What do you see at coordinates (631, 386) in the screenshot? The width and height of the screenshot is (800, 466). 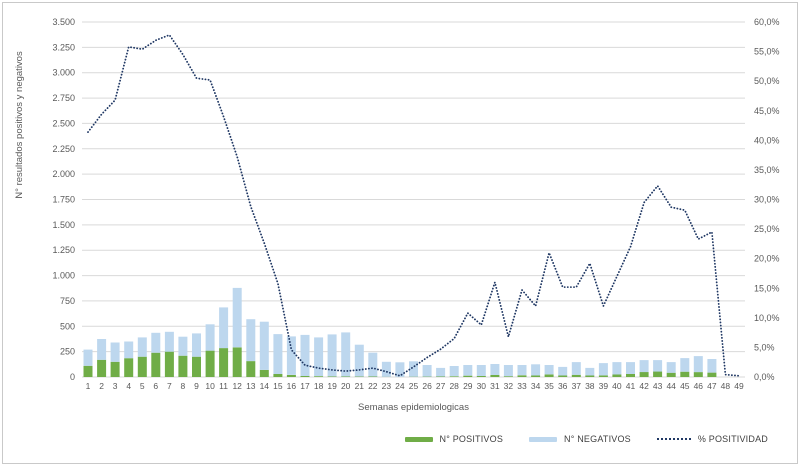 I see `x-axis-tick-label: 41` at bounding box center [631, 386].